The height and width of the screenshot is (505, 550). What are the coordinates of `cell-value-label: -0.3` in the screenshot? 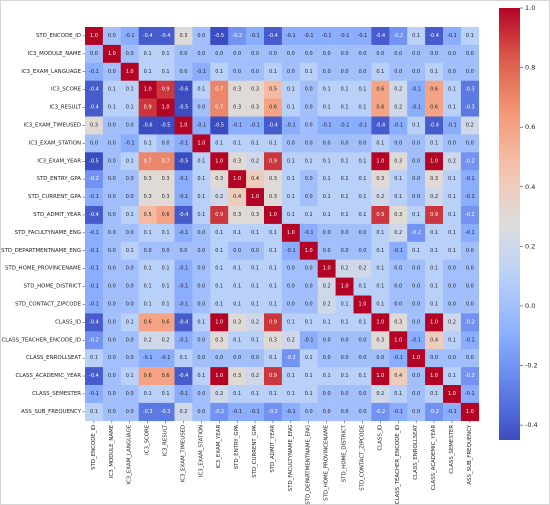 It's located at (148, 412).